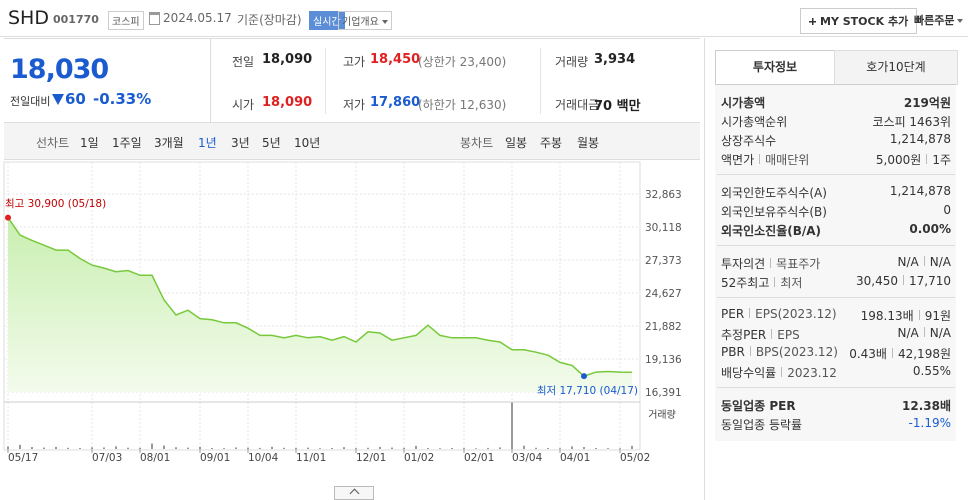 Image resolution: width=968 pixels, height=500 pixels. Describe the element at coordinates (798, 264) in the screenshot. I see `info-label-part: 목표주가` at that location.